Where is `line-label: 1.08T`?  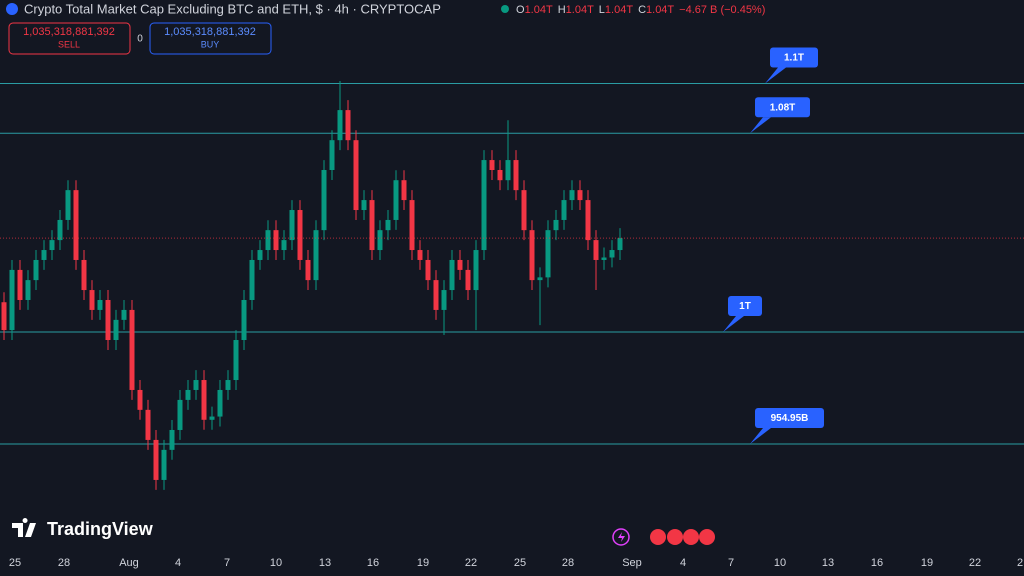 line-label: 1.08T is located at coordinates (783, 107).